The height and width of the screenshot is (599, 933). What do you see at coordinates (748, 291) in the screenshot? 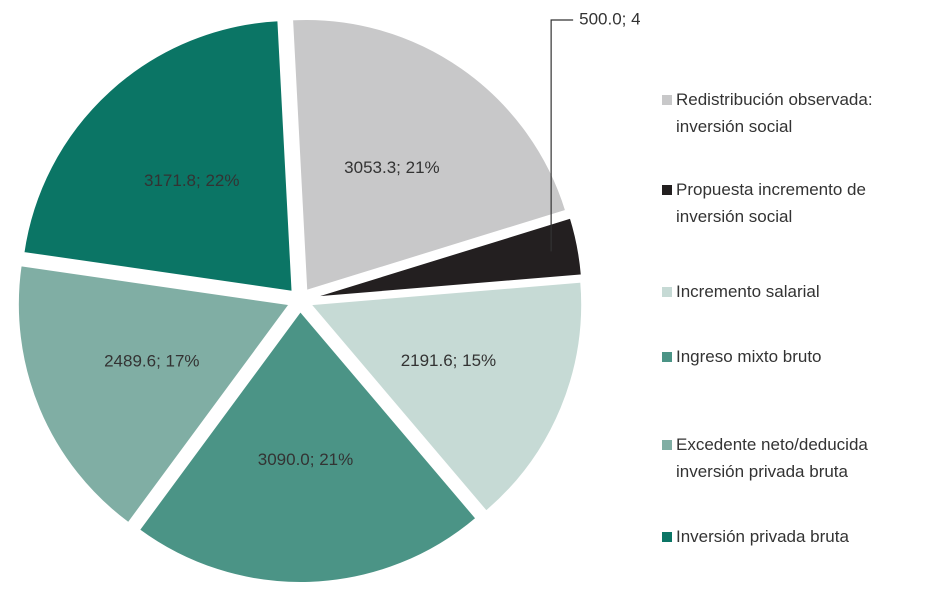
I see `legend-label: Incremento salarial` at bounding box center [748, 291].